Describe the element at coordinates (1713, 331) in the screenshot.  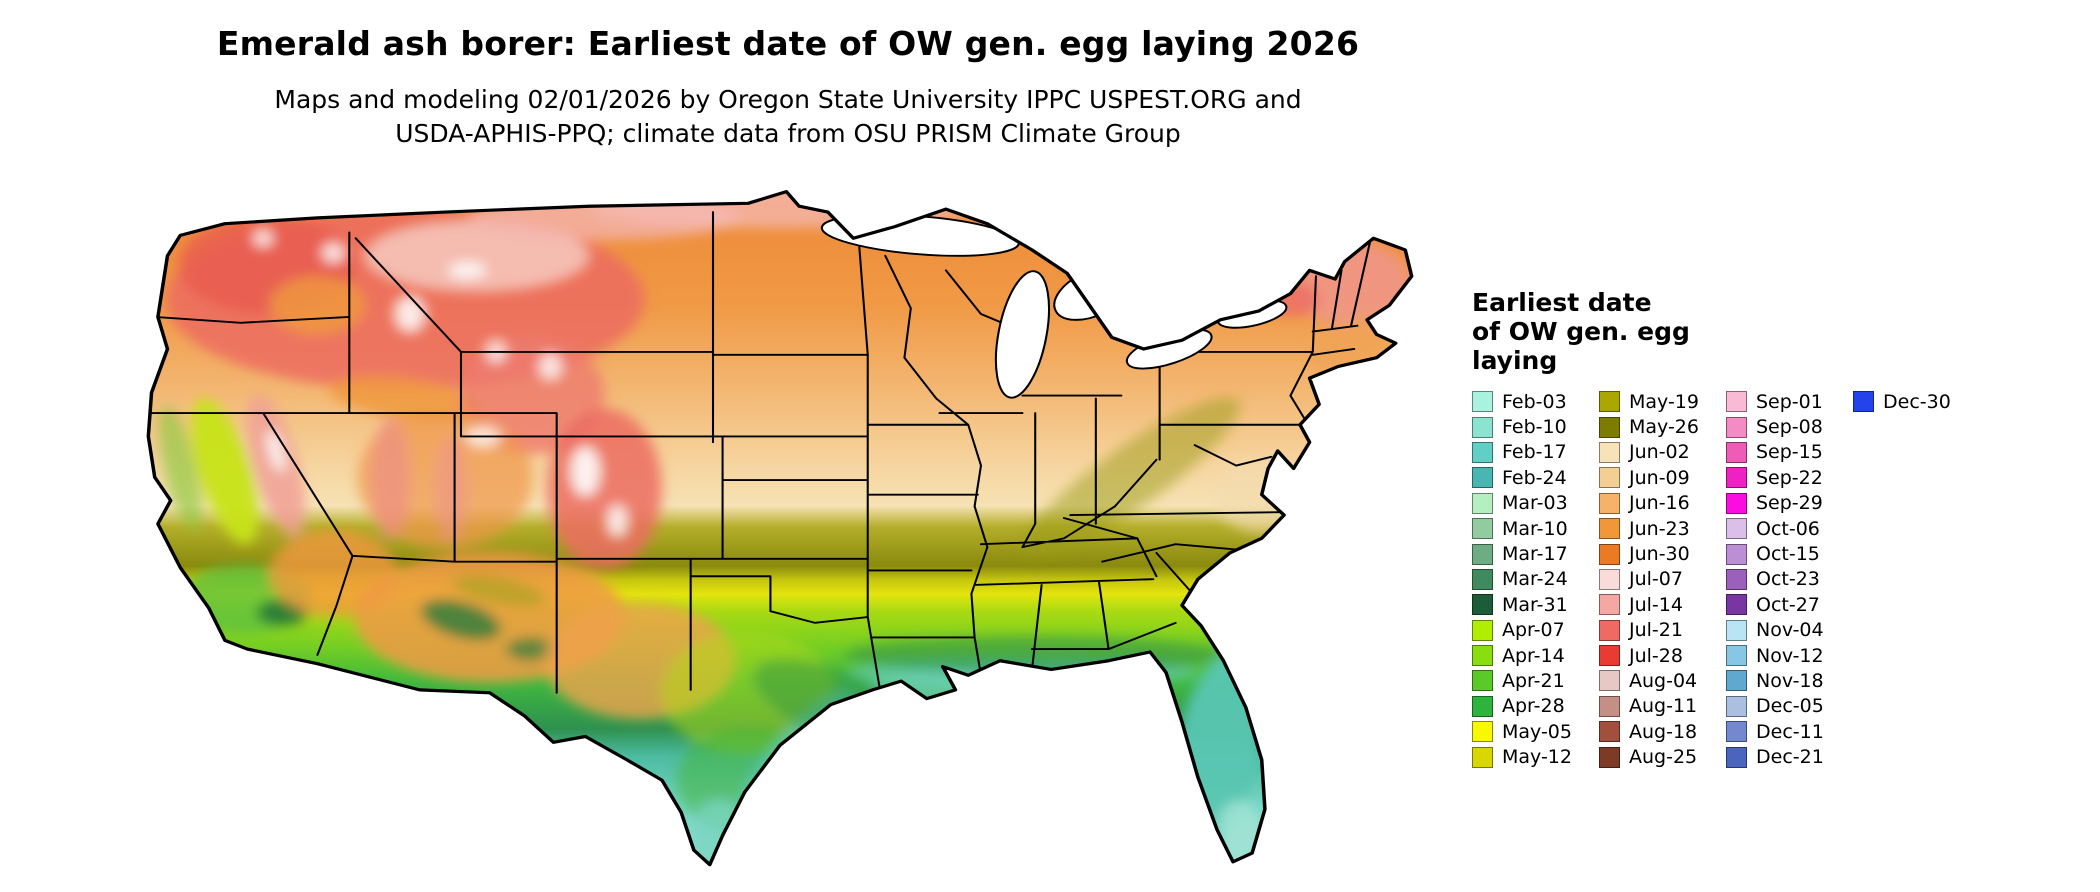
I see `legend-title: Earliest date of OW gen. egg laying` at that location.